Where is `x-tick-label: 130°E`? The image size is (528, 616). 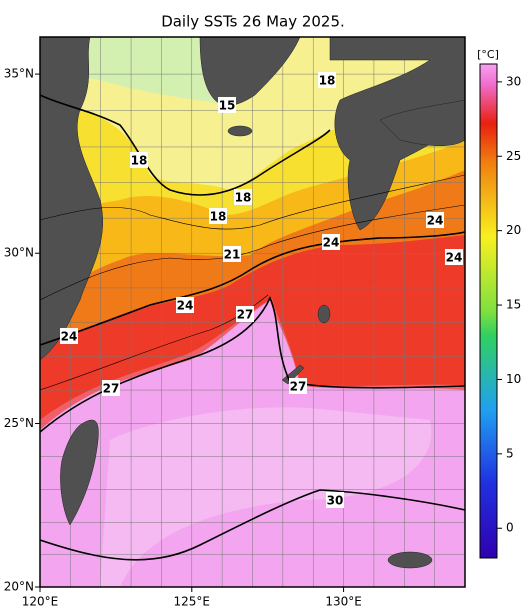 x-tick-label: 130°E is located at coordinates (343, 602).